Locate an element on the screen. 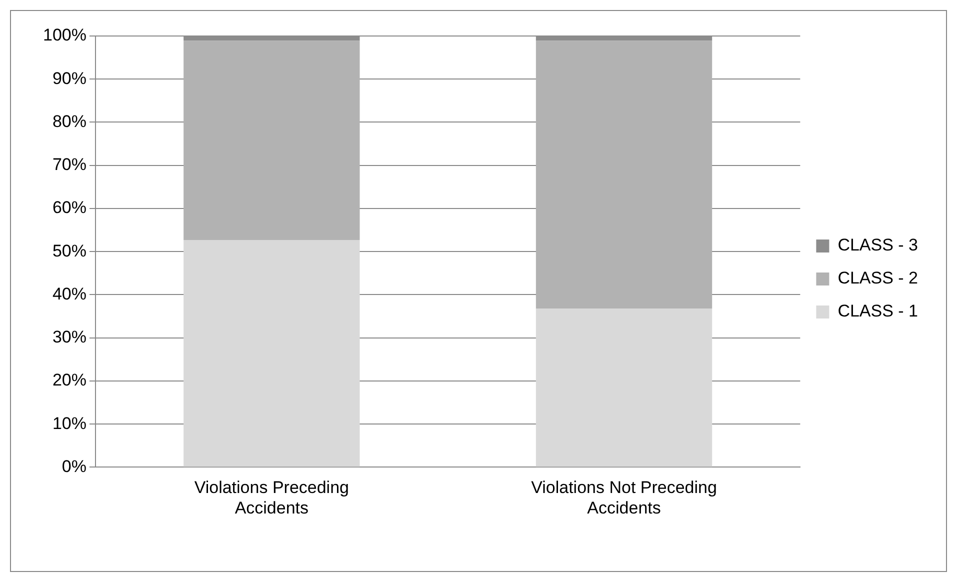 This screenshot has width=958, height=582. y-tick-label: 0% is located at coordinates (74, 466).